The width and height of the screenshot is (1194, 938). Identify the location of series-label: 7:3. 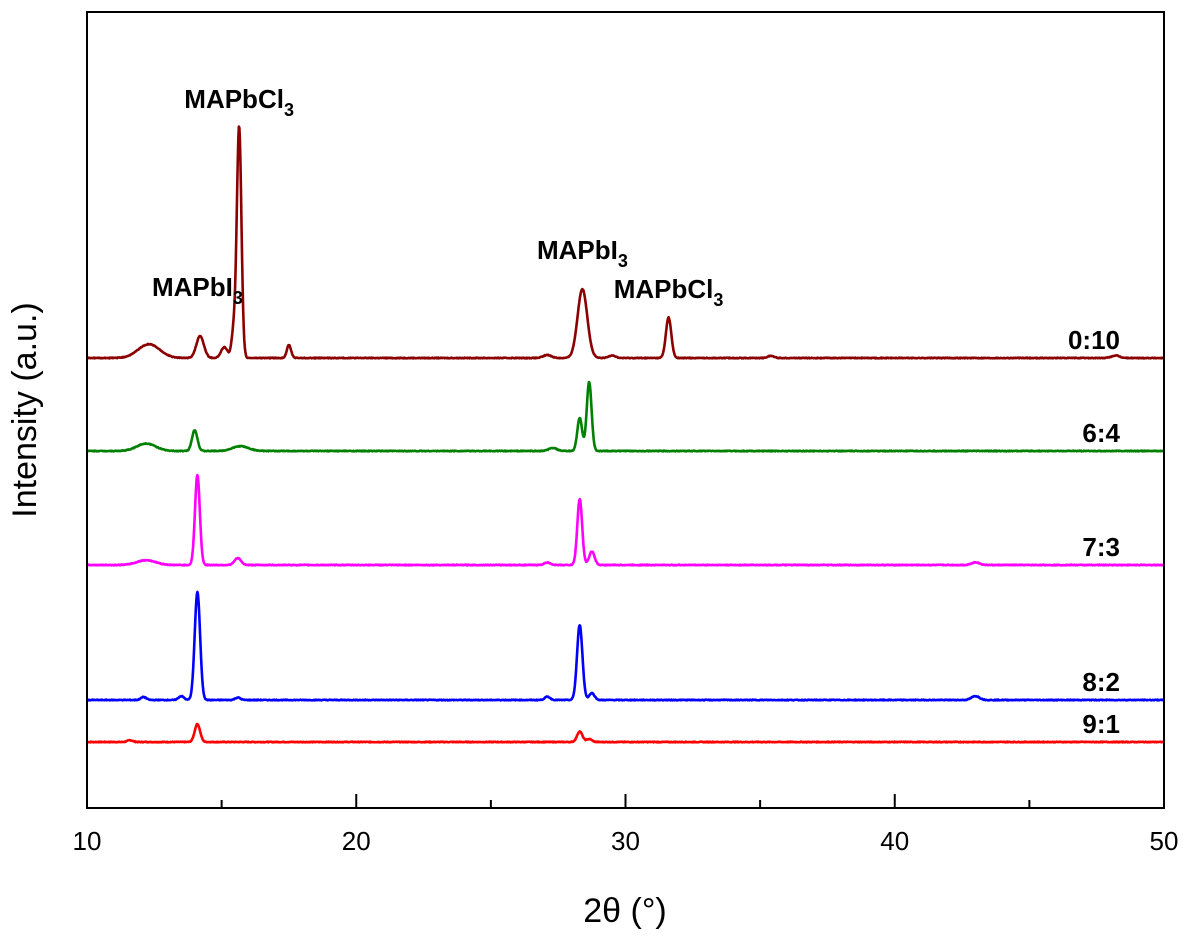
(1101, 547).